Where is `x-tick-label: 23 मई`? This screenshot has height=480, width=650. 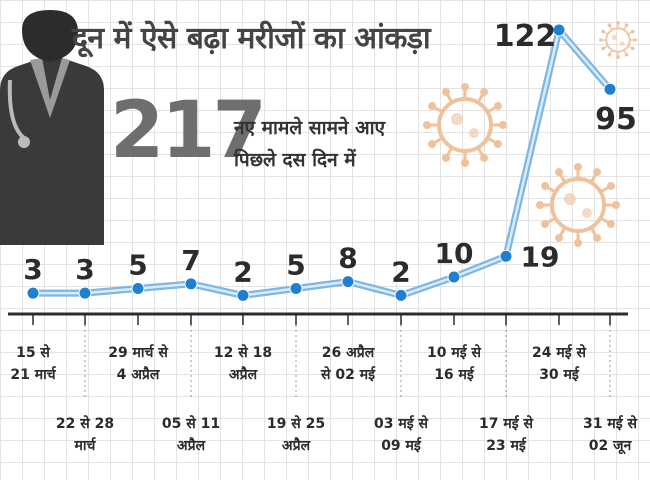 x-tick-label: 23 मई is located at coordinates (506, 445).